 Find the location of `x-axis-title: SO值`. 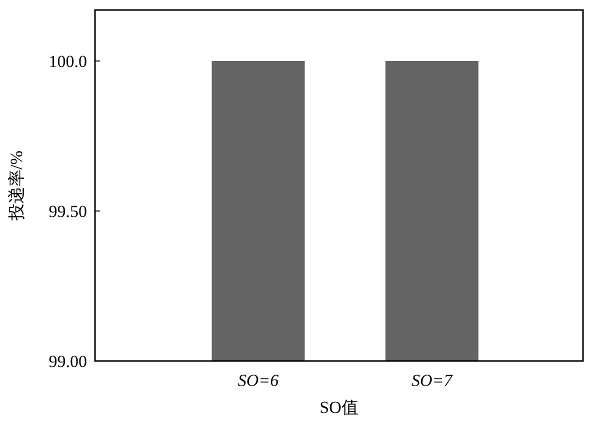

x-axis-title: SO值 is located at coordinates (339, 407).